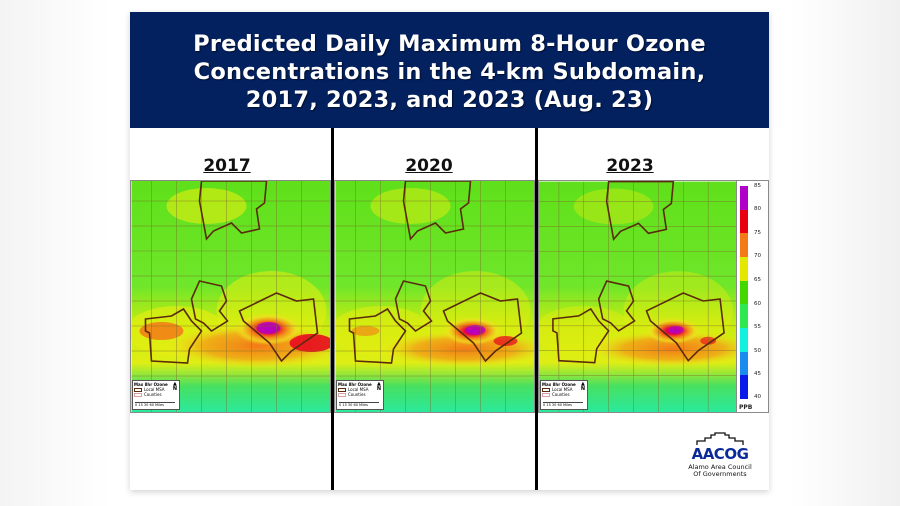 This screenshot has width=900, height=506. Describe the element at coordinates (227, 166) in the screenshot. I see `panel-label-2017: 2017` at that location.